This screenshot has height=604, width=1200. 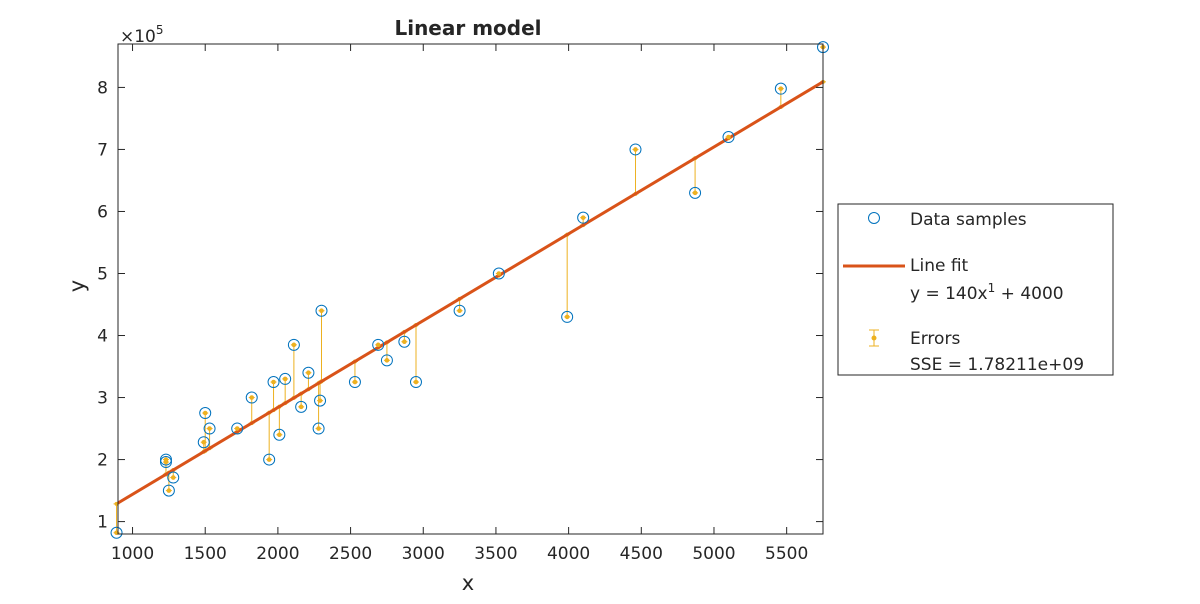 What do you see at coordinates (568, 554) in the screenshot?
I see `x-tick-label: 4000` at bounding box center [568, 554].